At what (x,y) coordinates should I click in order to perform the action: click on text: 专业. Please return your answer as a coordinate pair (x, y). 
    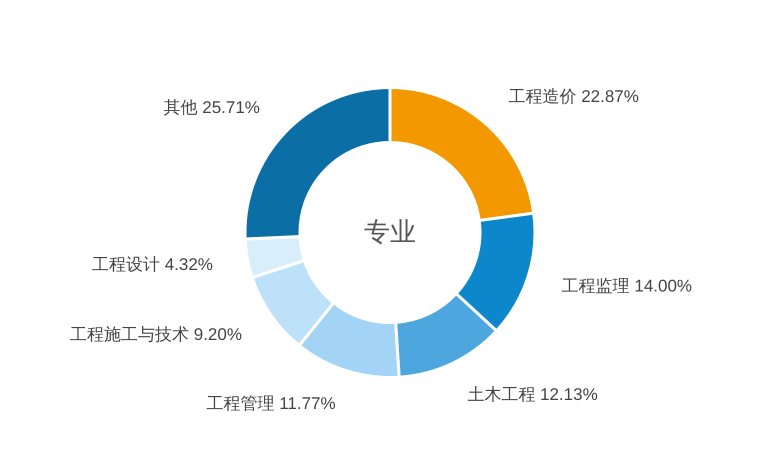
    Looking at the image, I should click on (390, 231).